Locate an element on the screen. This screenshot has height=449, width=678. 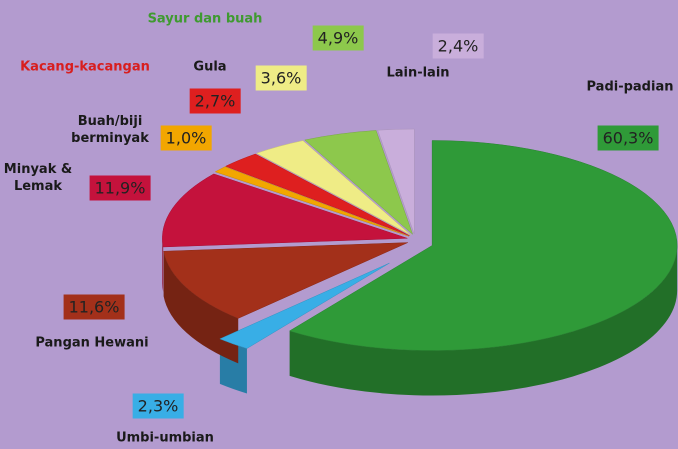
category-label: Minyak & Lemak is located at coordinates (38, 178).